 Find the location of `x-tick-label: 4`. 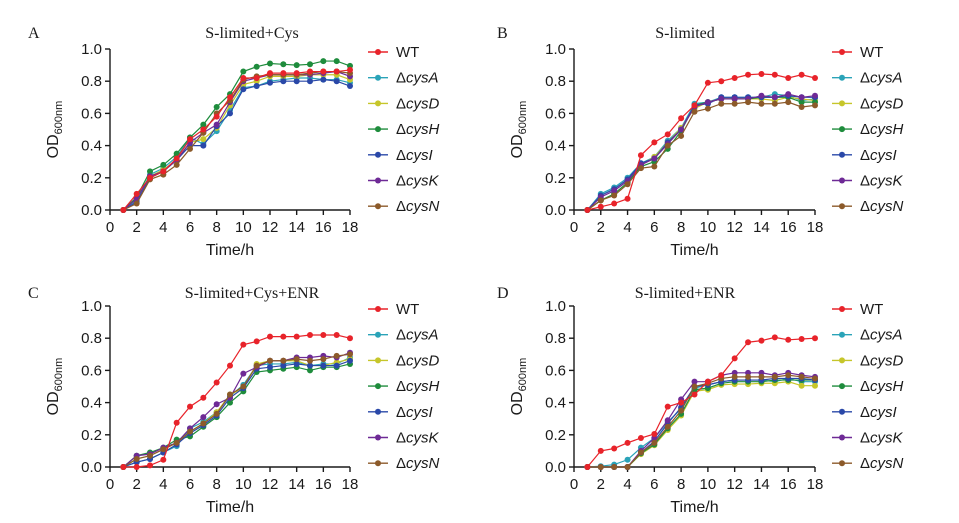

x-tick-label: 4 is located at coordinates (627, 484).